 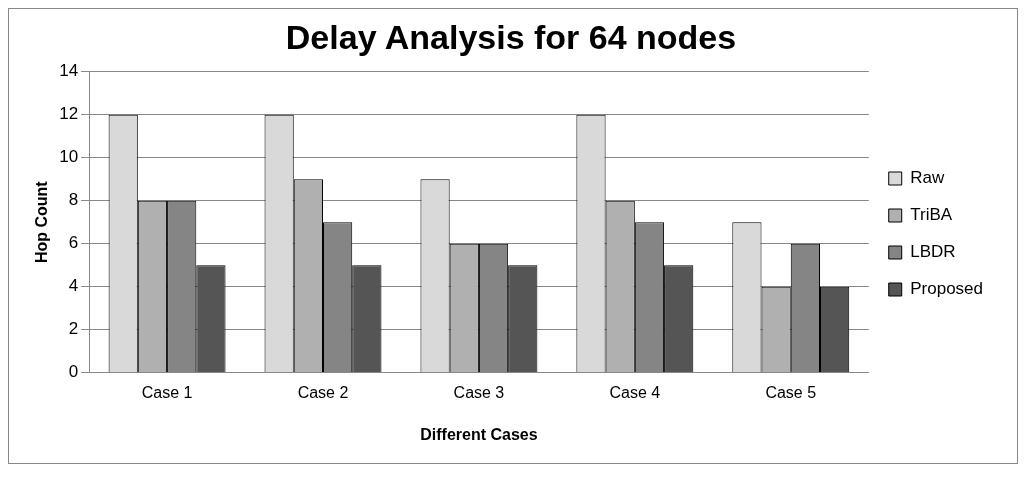 I want to click on legend-label: TriBA, so click(x=931, y=215).